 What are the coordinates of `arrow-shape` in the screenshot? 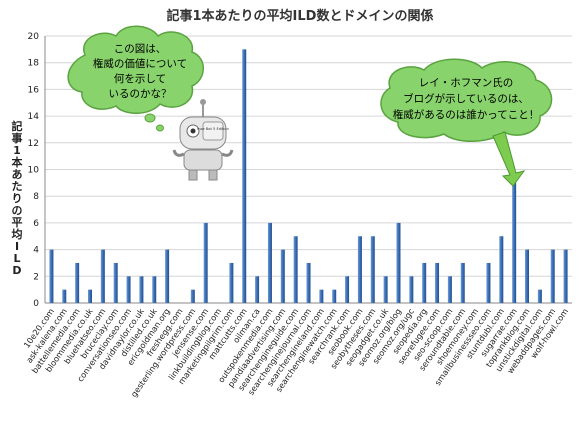 It's located at (509, 159).